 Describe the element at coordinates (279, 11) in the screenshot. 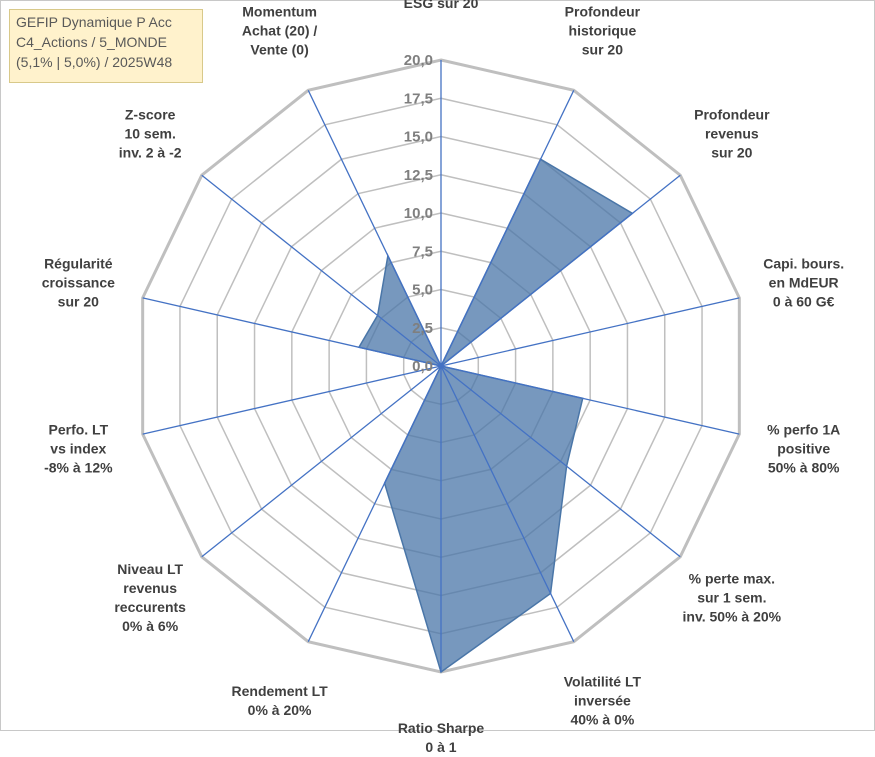

I see `axis-label-line: Momentum` at that location.